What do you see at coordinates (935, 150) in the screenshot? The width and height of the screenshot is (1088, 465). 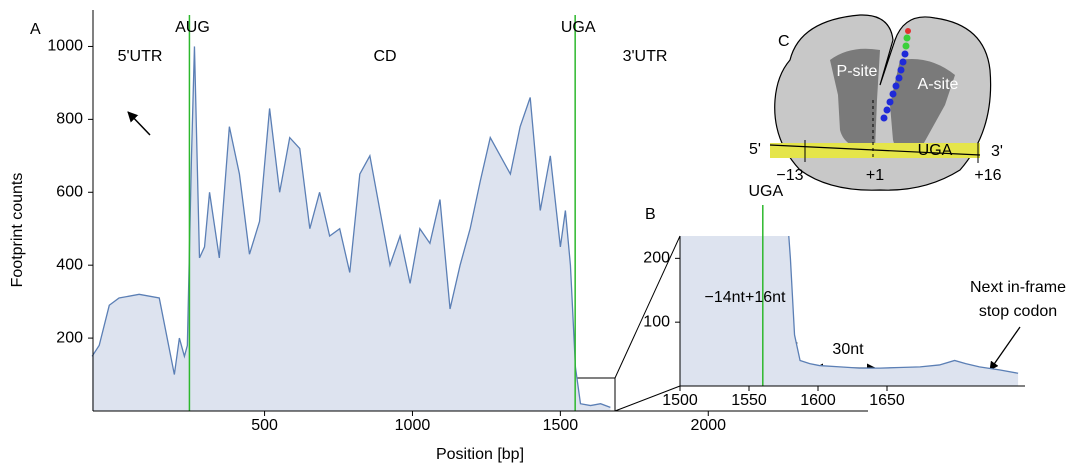 I see `diagram-label: UGA` at bounding box center [935, 150].